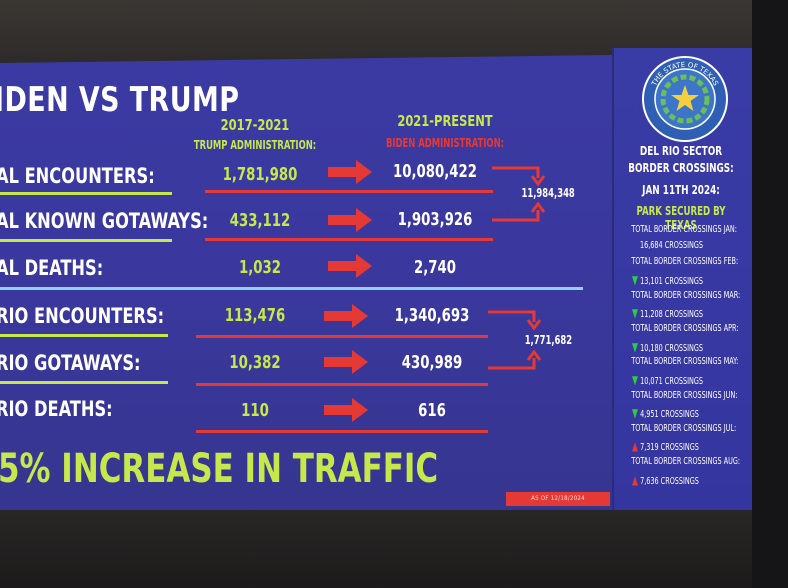  What do you see at coordinates (260, 220) in the screenshot?
I see `trump-value-gotaways: 433,112` at bounding box center [260, 220].